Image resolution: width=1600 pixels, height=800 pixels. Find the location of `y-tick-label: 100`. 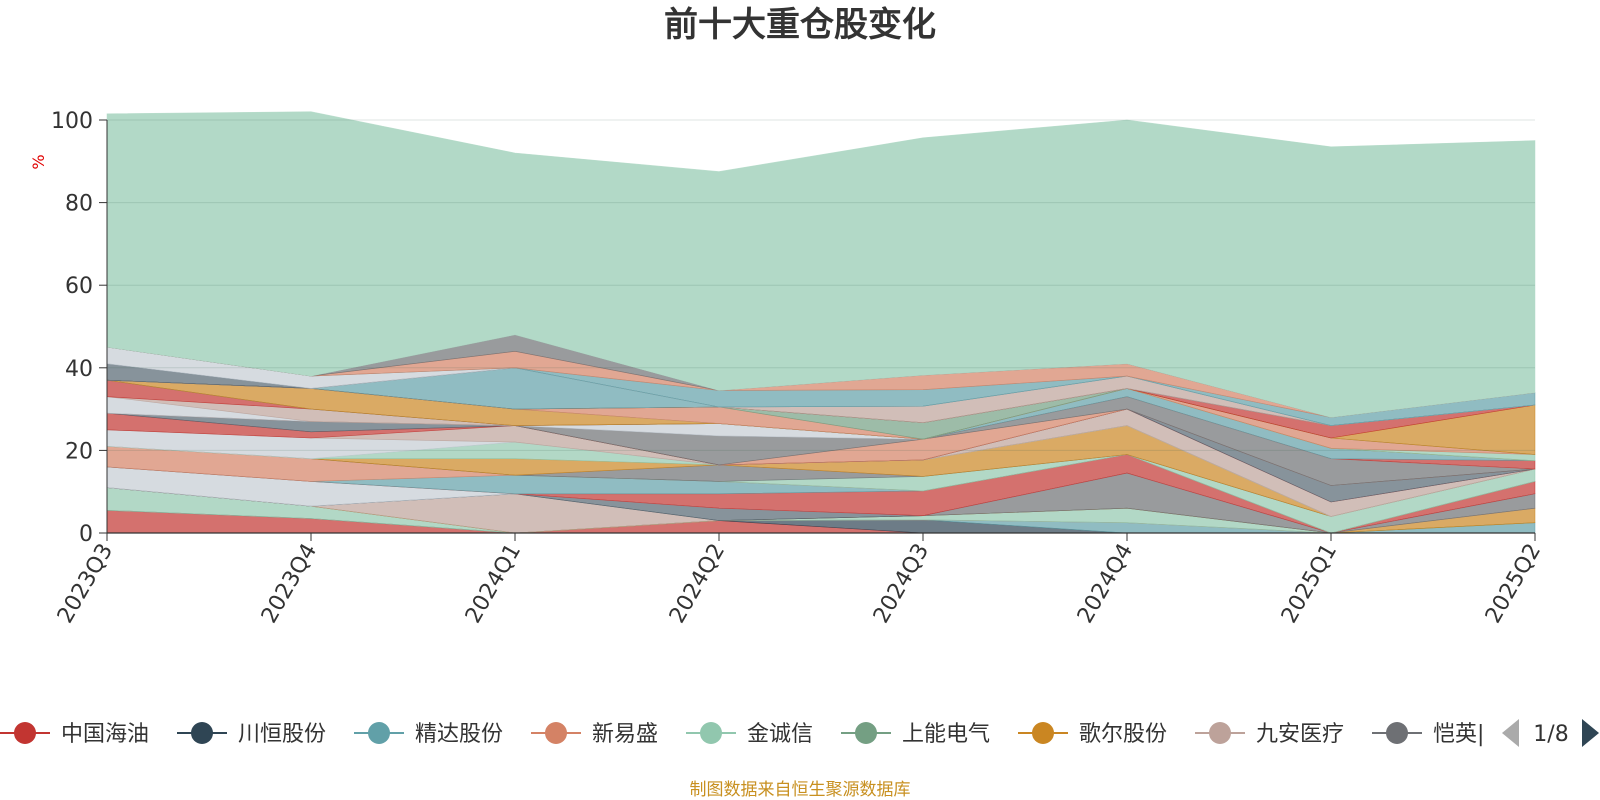

y-tick-label: 100 is located at coordinates (72, 121).